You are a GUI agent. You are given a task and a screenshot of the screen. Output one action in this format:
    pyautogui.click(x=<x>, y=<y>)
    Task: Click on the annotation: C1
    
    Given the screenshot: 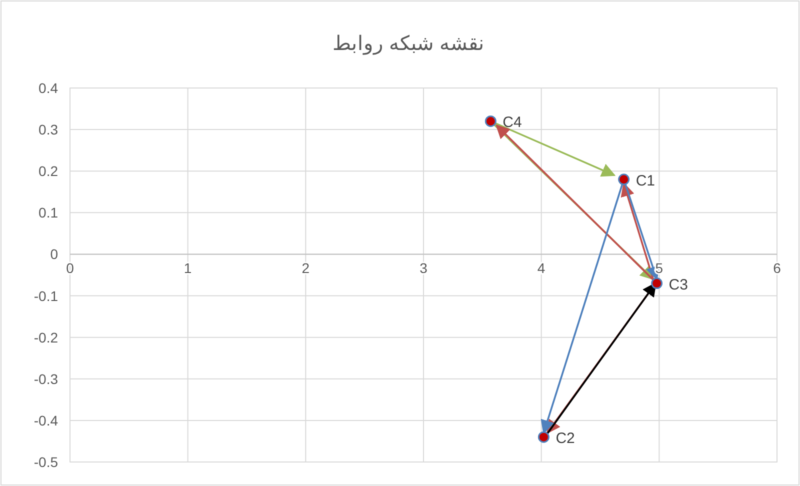 What is the action you would take?
    pyautogui.click(x=646, y=181)
    